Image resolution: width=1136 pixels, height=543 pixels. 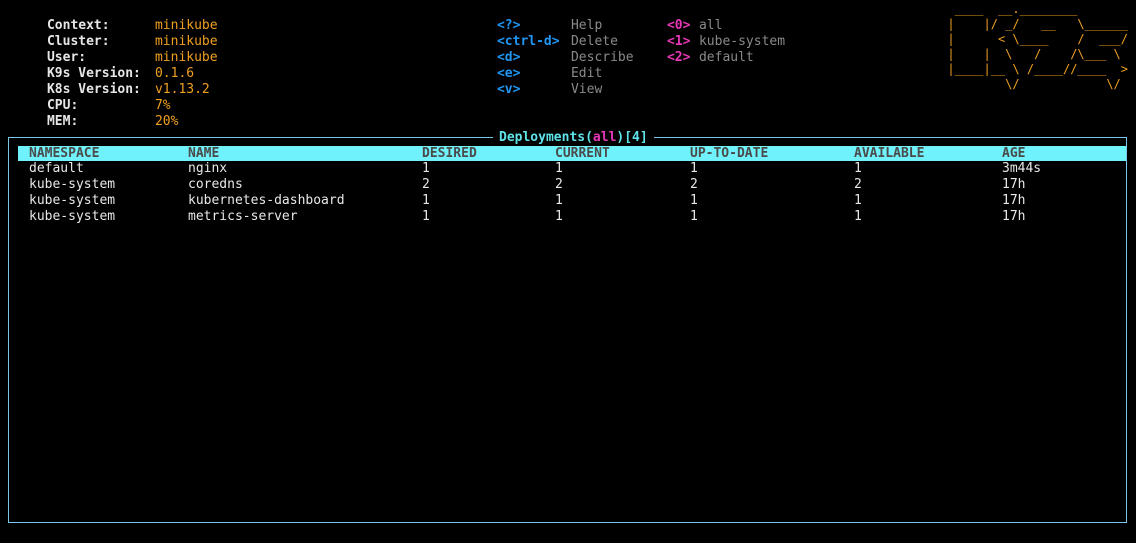 What do you see at coordinates (1037, 39) in the screenshot?
I see `logo-line-3: | < \____ / ___/` at bounding box center [1037, 39].